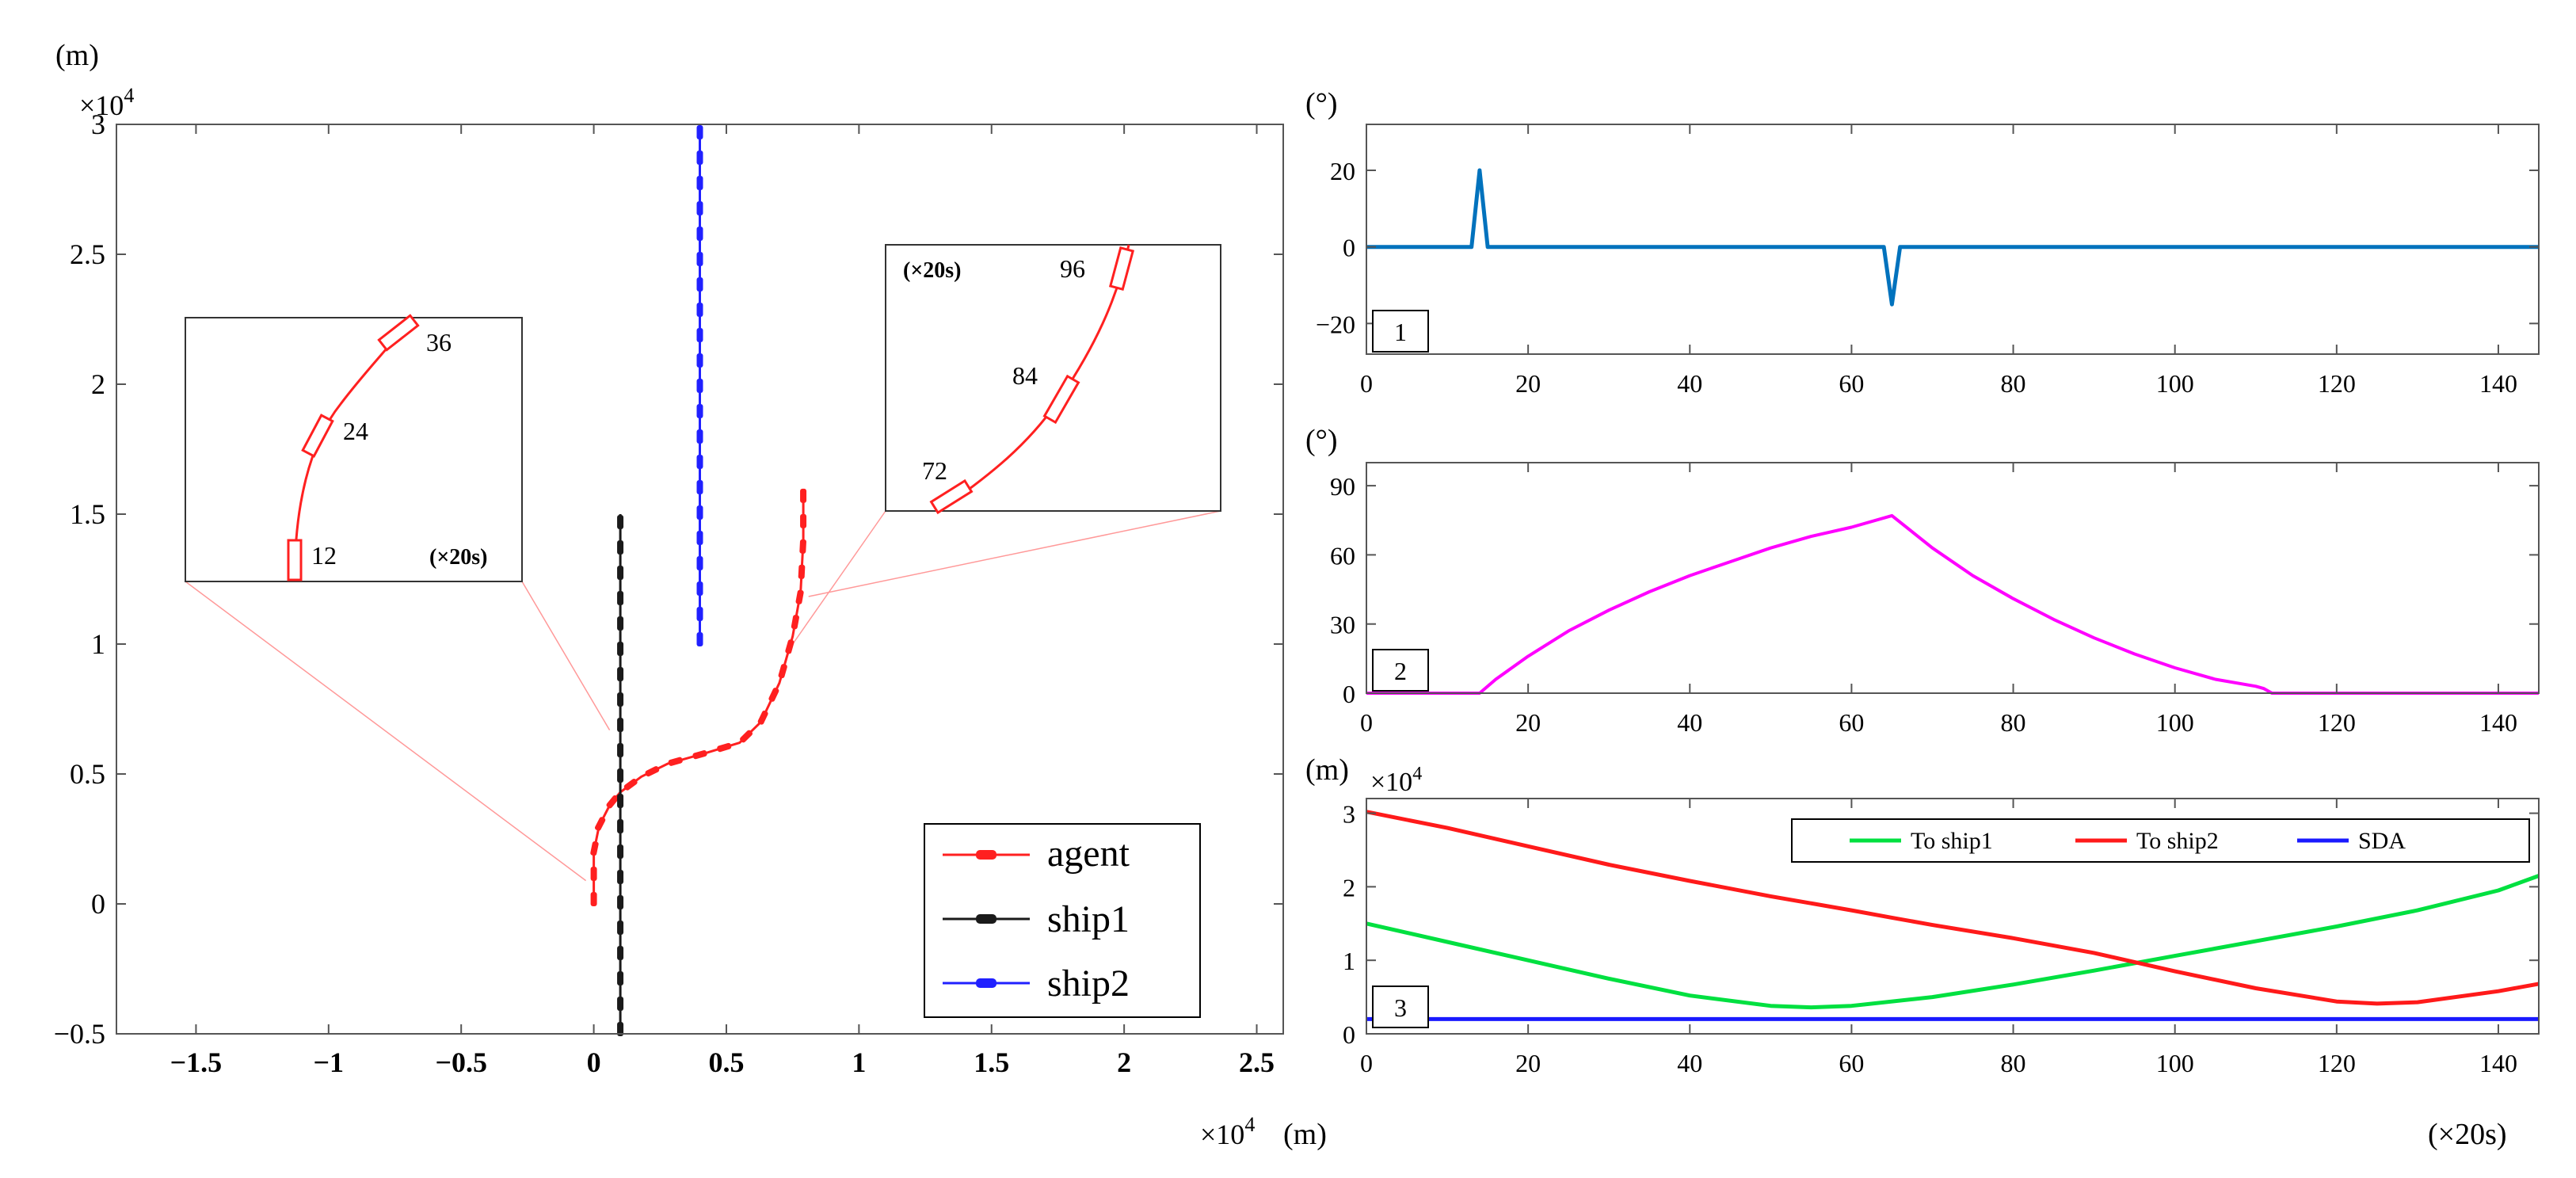 The height and width of the screenshot is (1178, 2576). I want to click on legend-sda-label: SDA, so click(2382, 841).